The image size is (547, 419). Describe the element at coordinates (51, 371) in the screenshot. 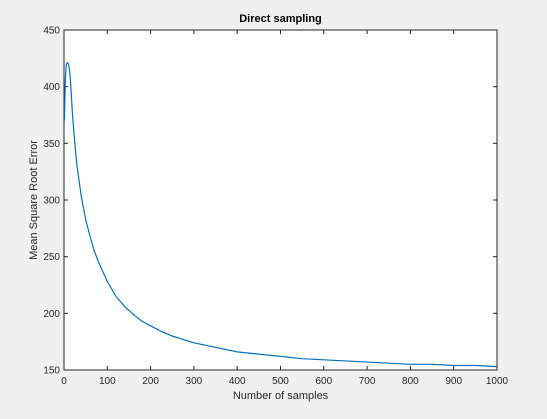

I see `y-tick-label: 150` at that location.